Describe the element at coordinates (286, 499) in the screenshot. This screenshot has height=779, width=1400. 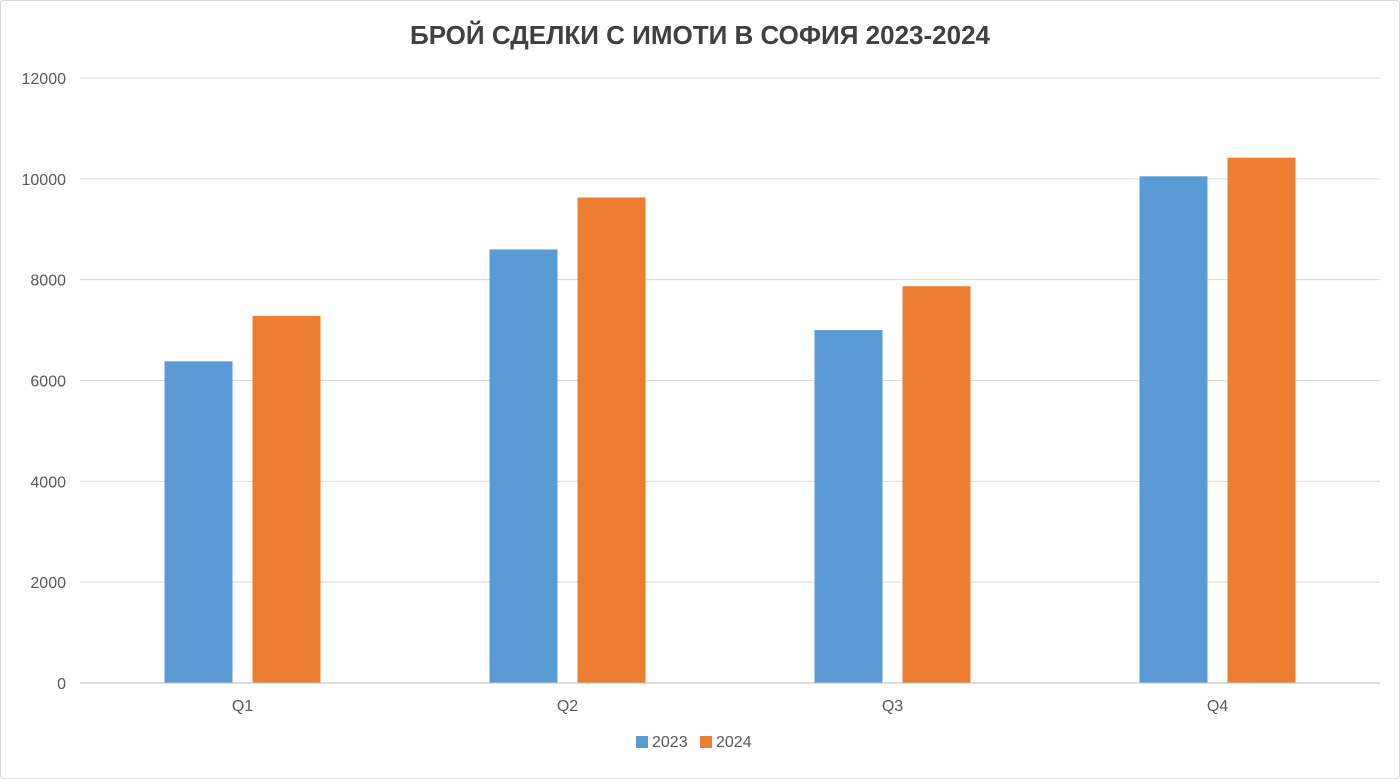
I see `bar-2024-Q1` at that location.